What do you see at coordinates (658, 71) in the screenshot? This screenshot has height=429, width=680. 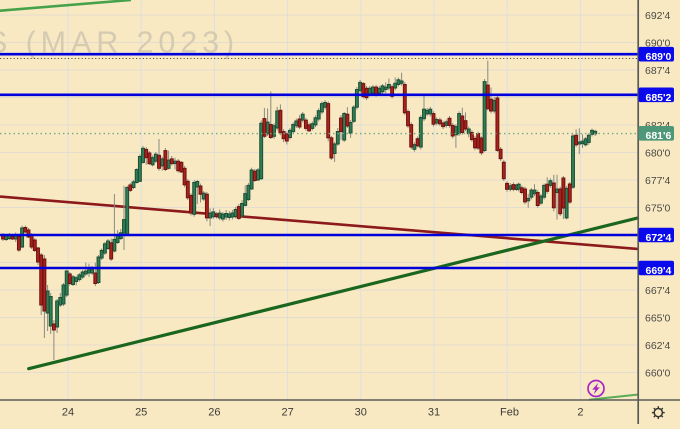 I see `svg-text: 687'4` at bounding box center [658, 71].